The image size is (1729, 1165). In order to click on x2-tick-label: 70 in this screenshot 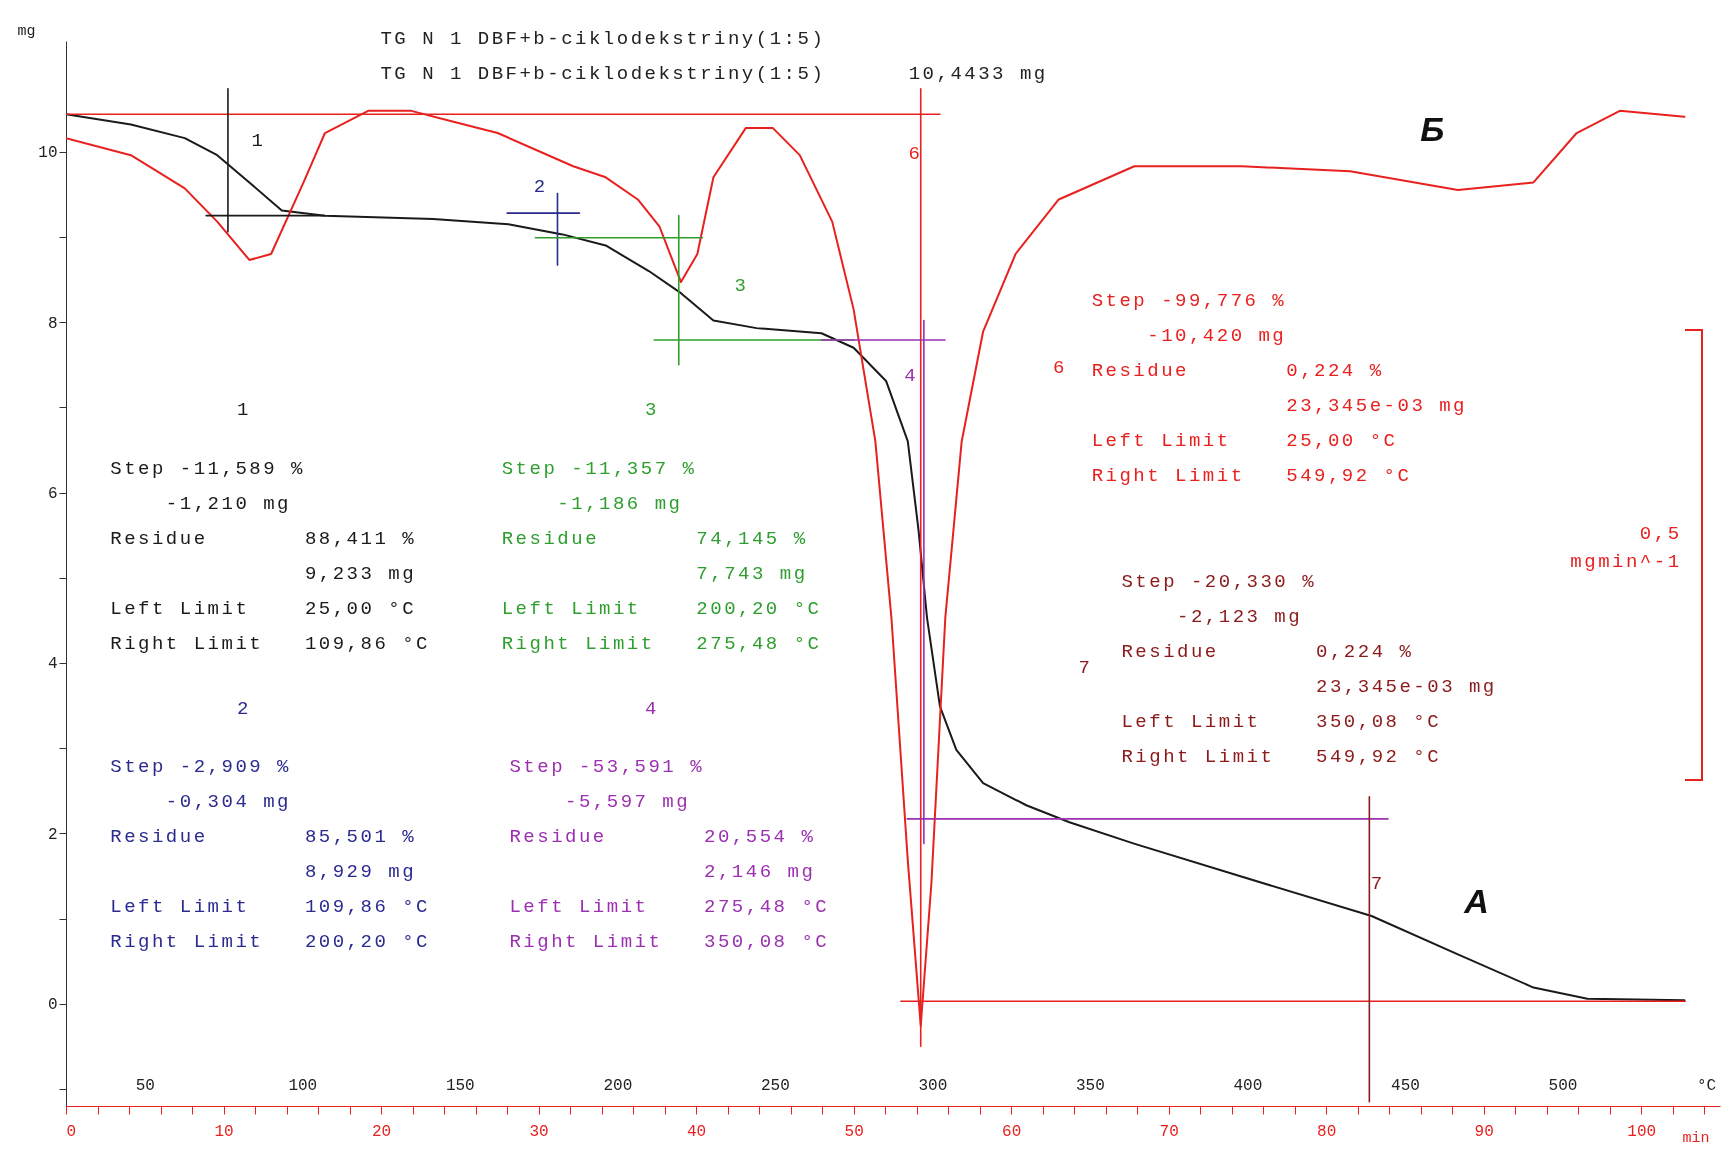, I will do `click(1169, 1131)`.